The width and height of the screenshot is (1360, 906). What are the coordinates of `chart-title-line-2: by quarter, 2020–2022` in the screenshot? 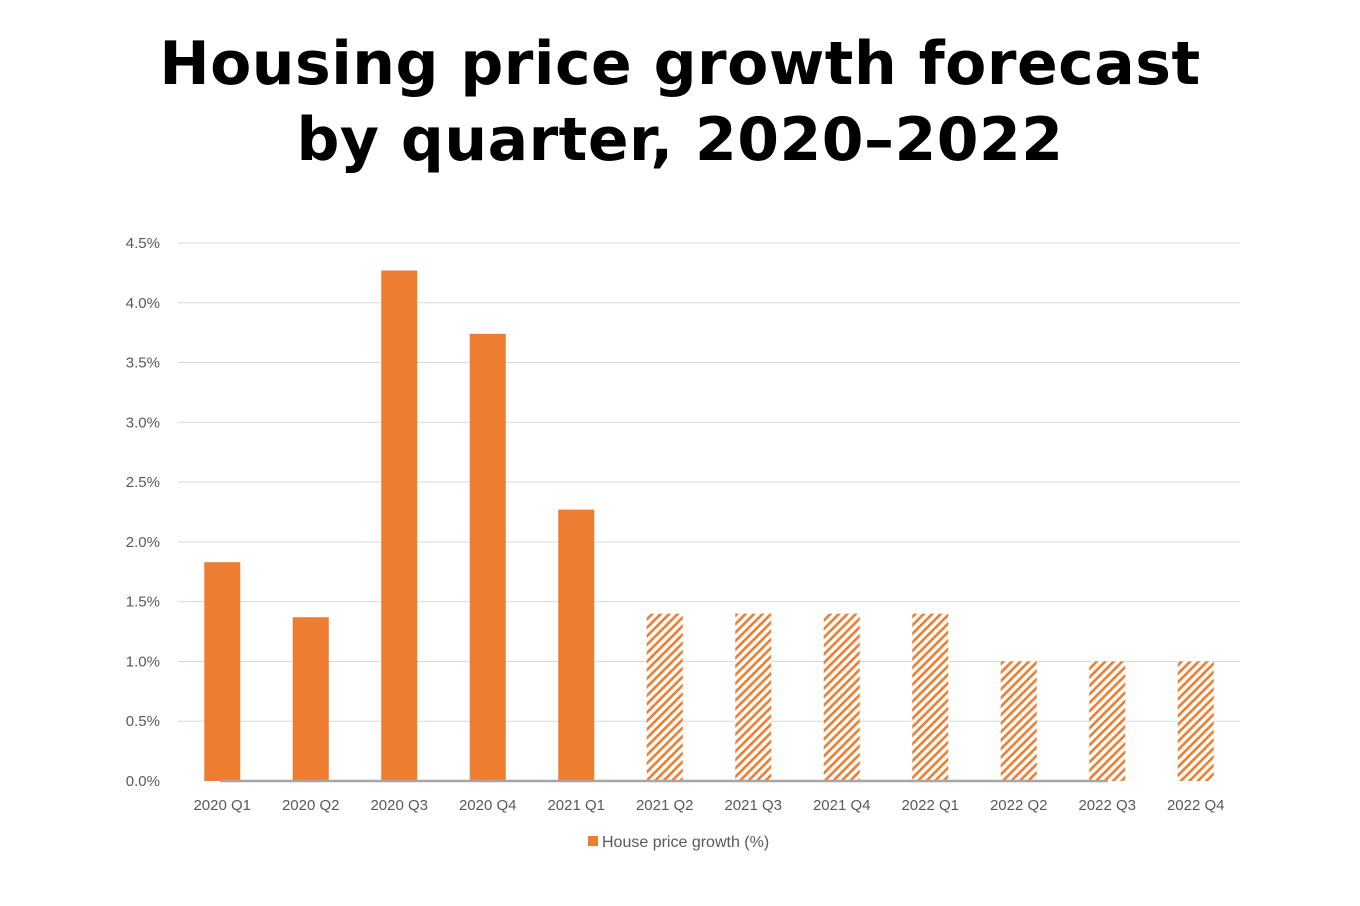 It's located at (680, 140).